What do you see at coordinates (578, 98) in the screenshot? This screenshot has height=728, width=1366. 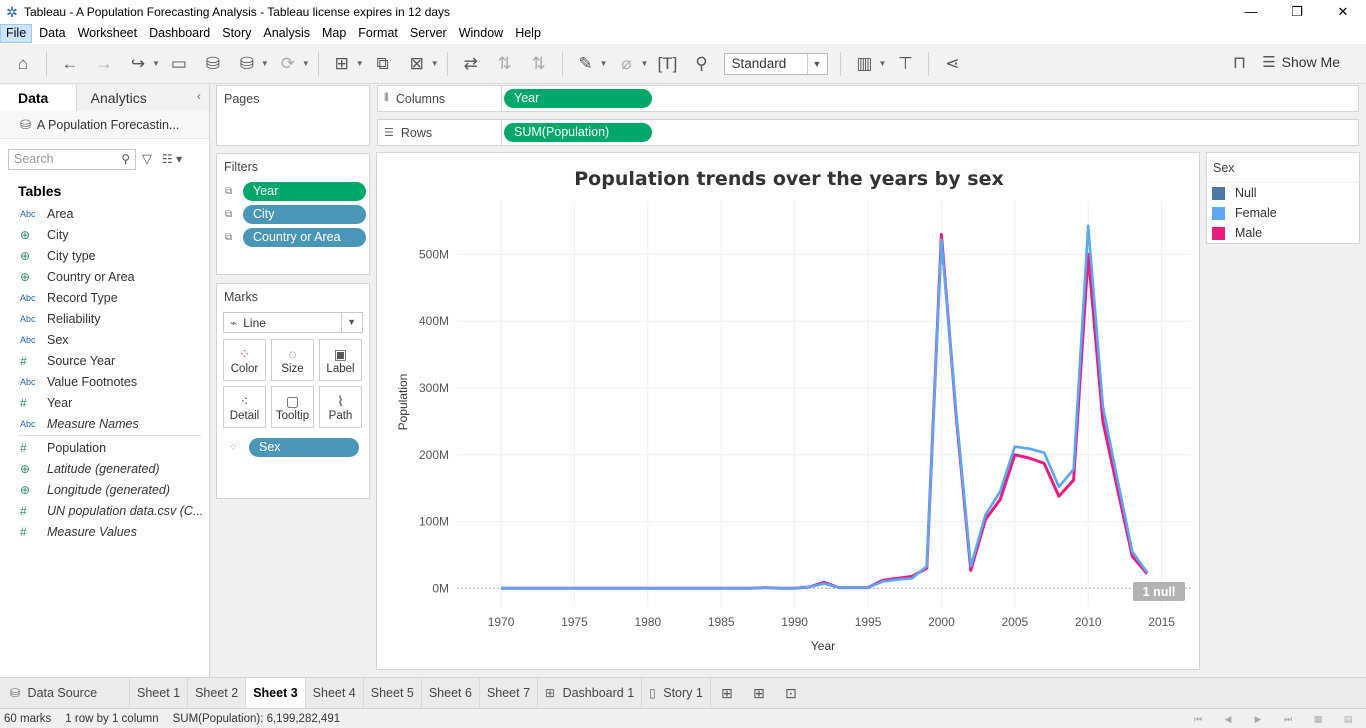 I see `columns-pill-year: Year` at bounding box center [578, 98].